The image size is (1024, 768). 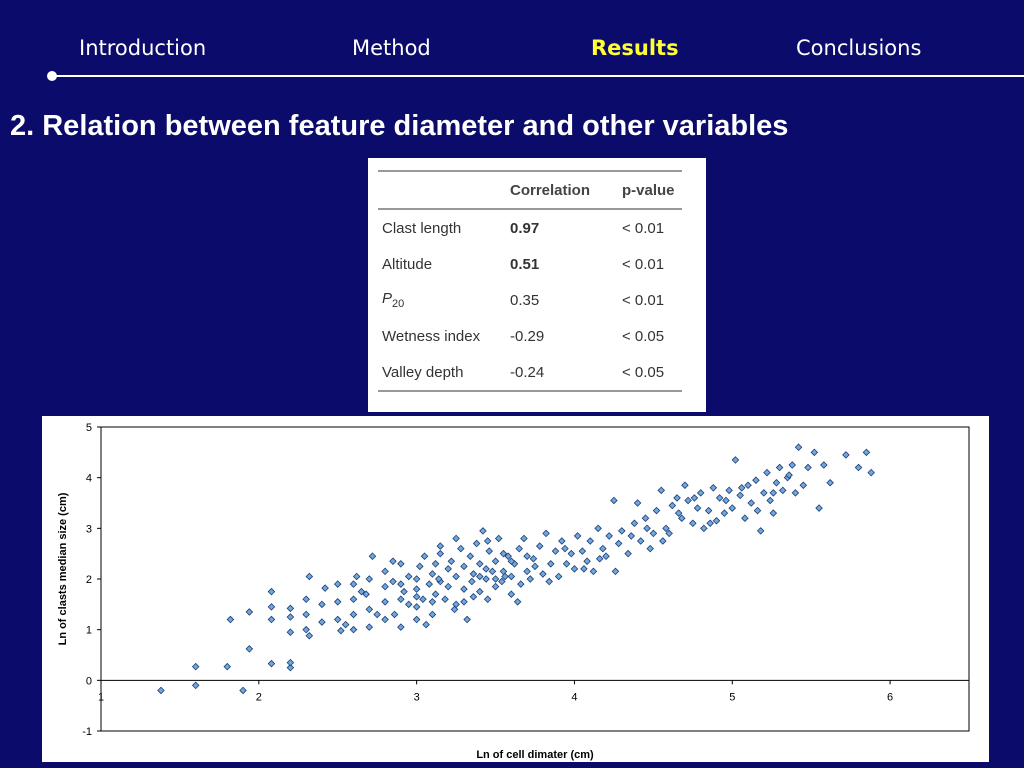 I want to click on y-tick-label: 4, so click(x=89, y=479).